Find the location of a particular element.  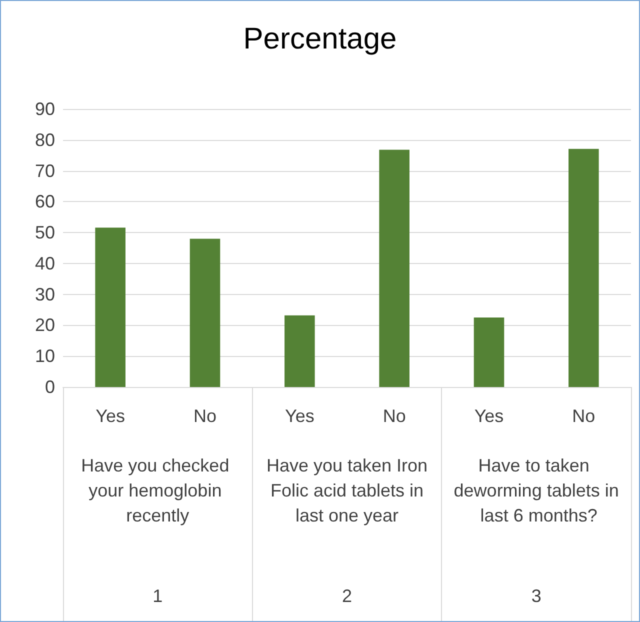

text: Have you checked your hemoglobin recently is located at coordinates (157, 491).